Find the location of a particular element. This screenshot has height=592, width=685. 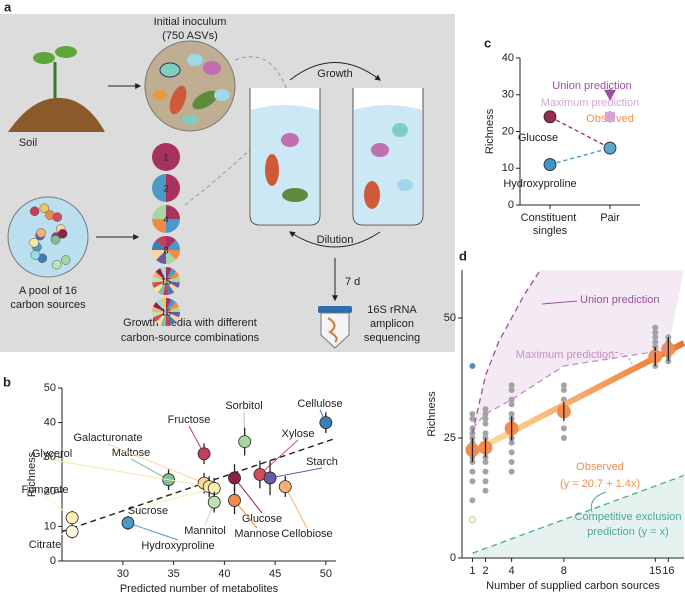

x-tick-label: 16 is located at coordinates (668, 571).